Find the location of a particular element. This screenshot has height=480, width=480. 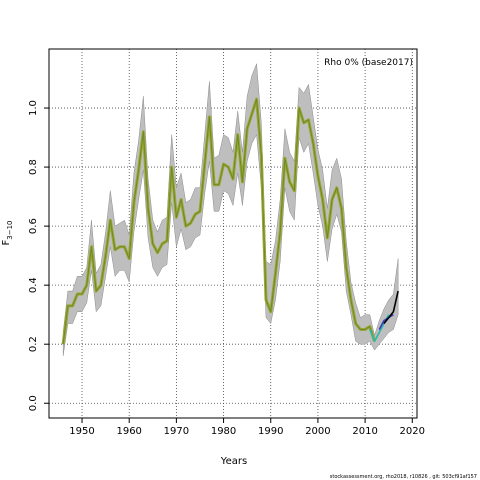

x-axis-title: Years is located at coordinates (233, 461).